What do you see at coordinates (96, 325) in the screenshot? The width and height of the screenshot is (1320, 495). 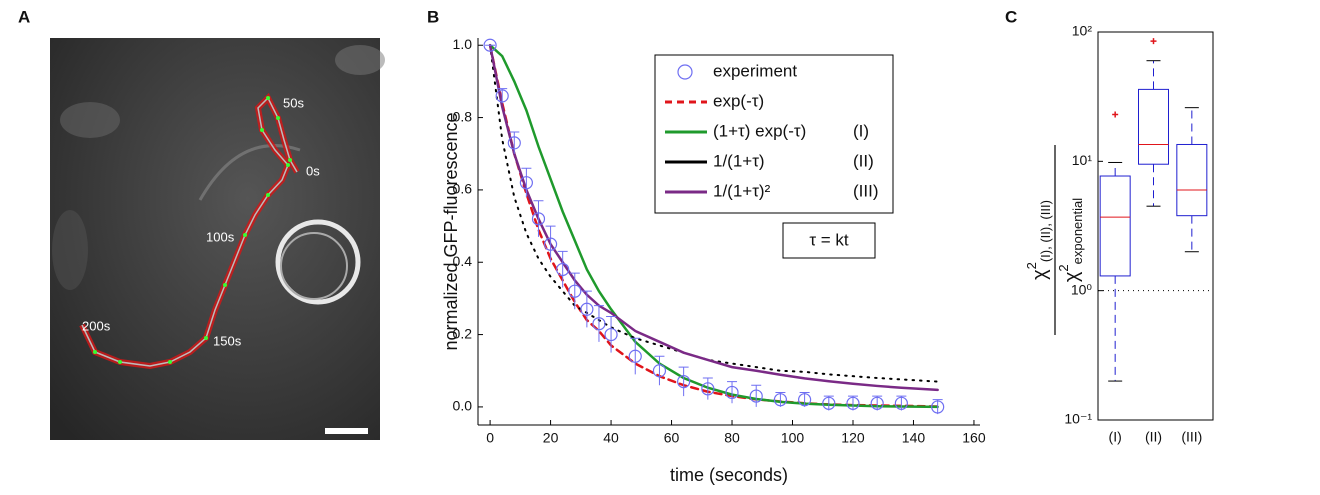 I see `time-label: 200s` at bounding box center [96, 325].